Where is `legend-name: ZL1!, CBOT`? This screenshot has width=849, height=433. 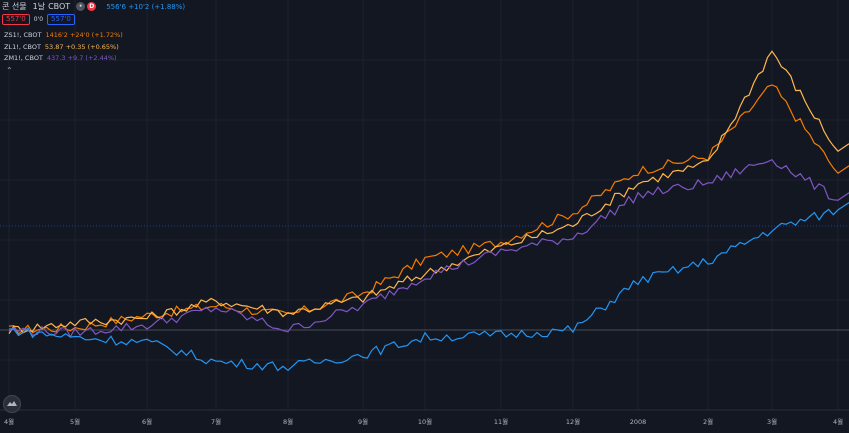
legend-name: ZL1!, CBOT is located at coordinates (22, 47).